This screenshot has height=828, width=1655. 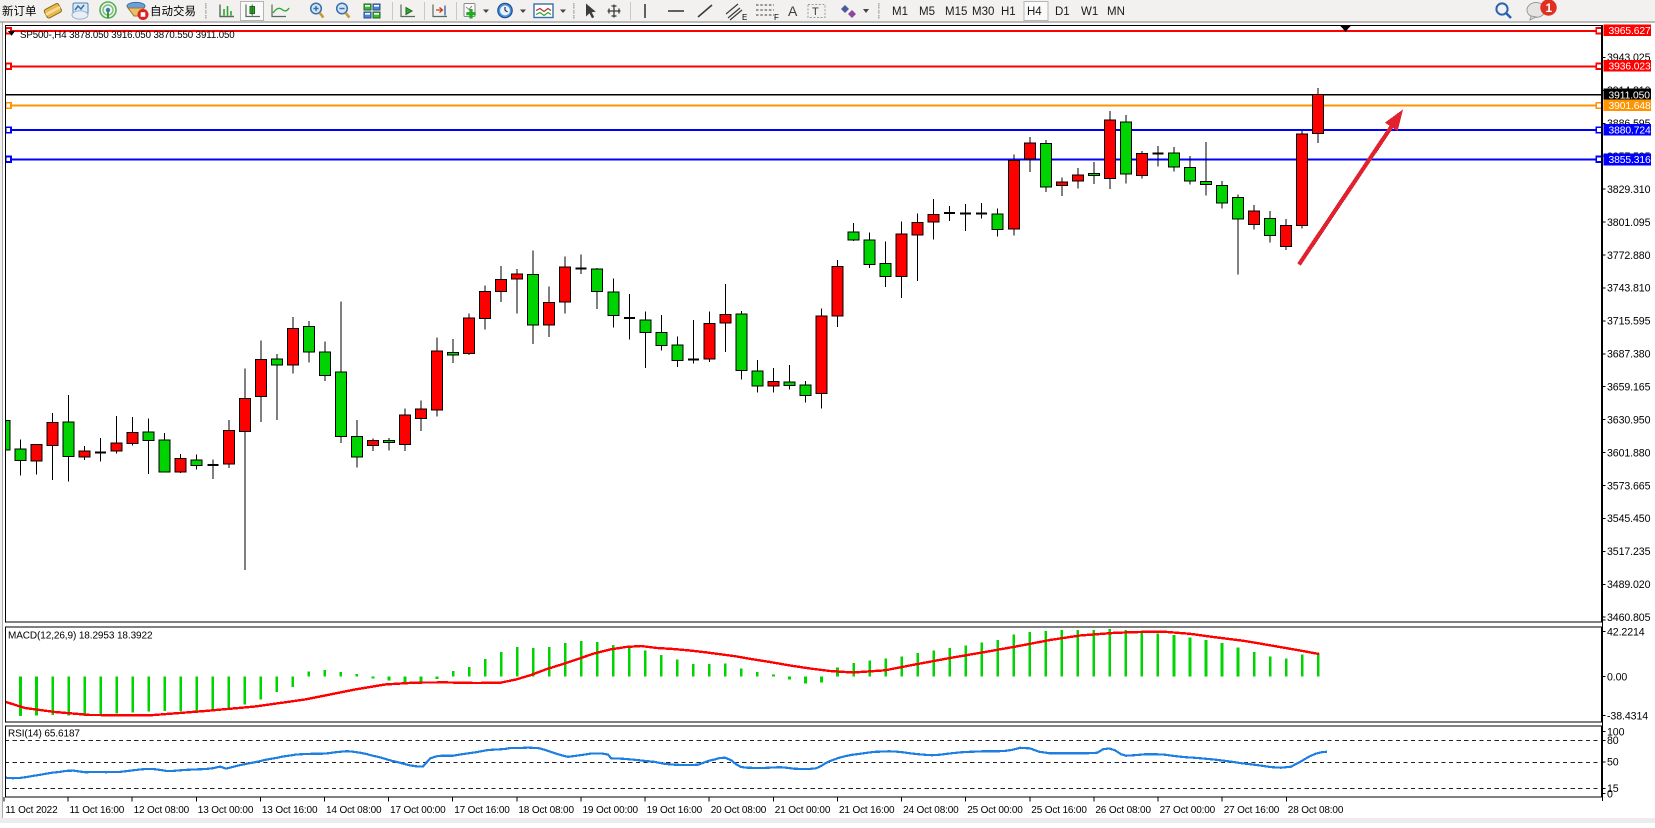 What do you see at coordinates (1629, 453) in the screenshot?
I see `svg-text: 3601.880` at bounding box center [1629, 453].